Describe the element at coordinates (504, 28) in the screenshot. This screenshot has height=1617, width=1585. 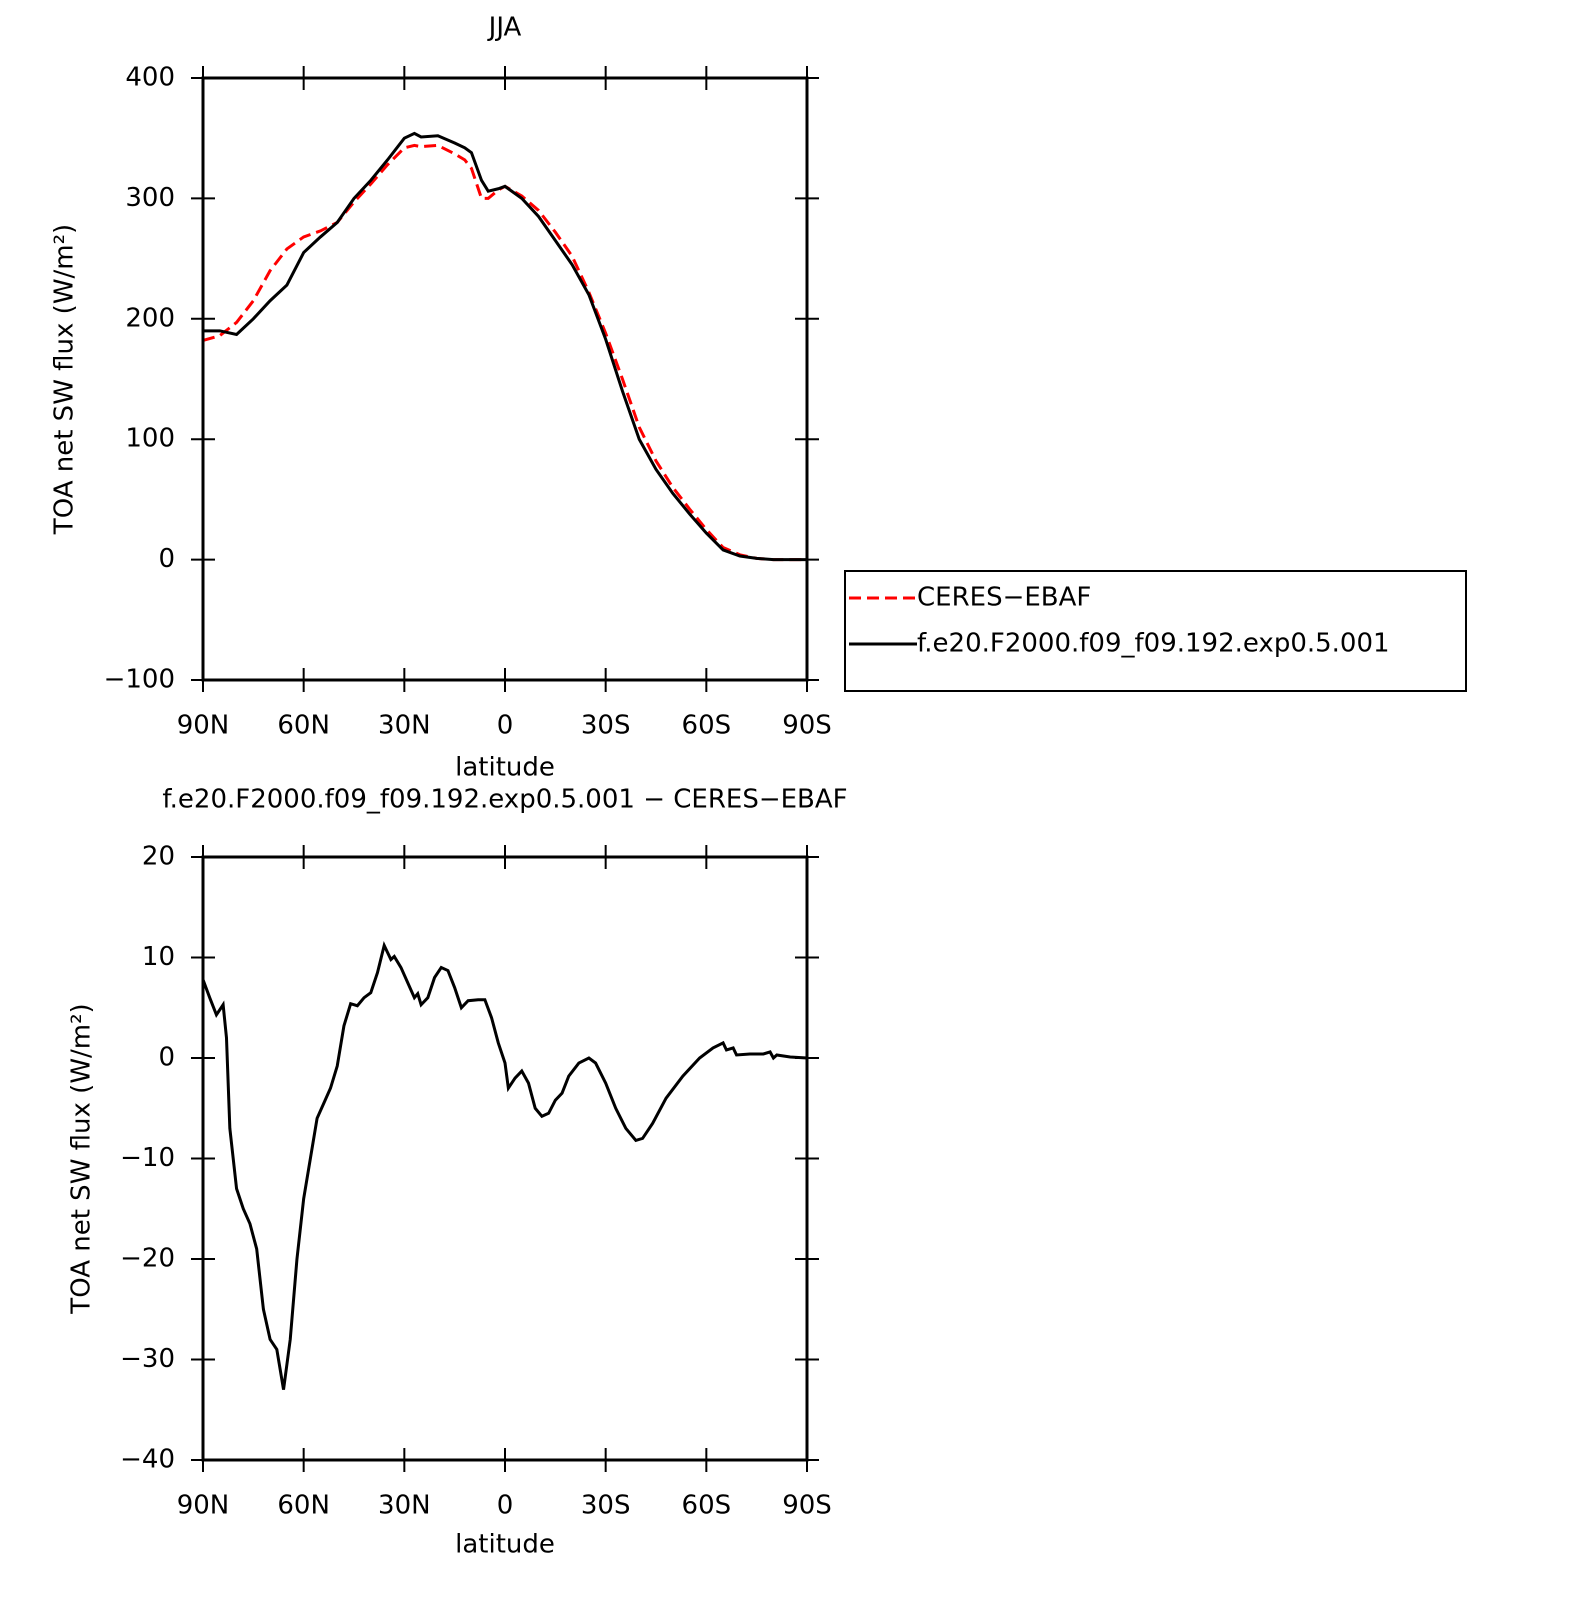
I see `chart-title: JJA` at that location.